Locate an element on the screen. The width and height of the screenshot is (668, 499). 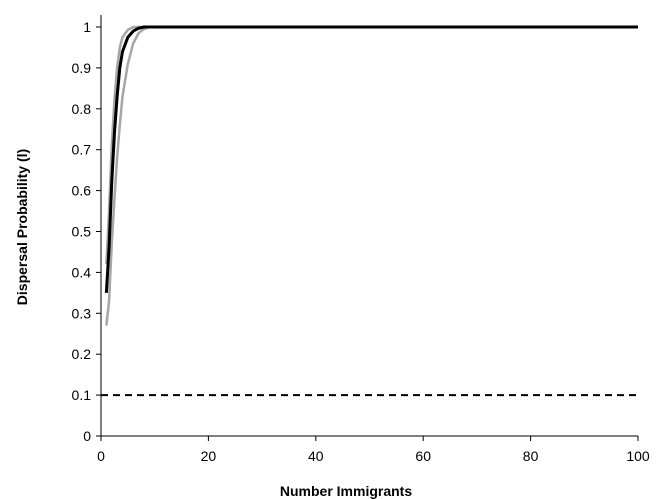
y-tick-label: 0.6 is located at coordinates (82, 191).